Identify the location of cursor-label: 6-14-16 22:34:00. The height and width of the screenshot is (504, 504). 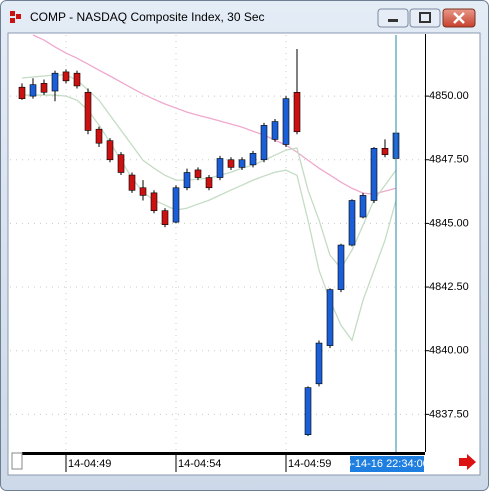
(387, 464).